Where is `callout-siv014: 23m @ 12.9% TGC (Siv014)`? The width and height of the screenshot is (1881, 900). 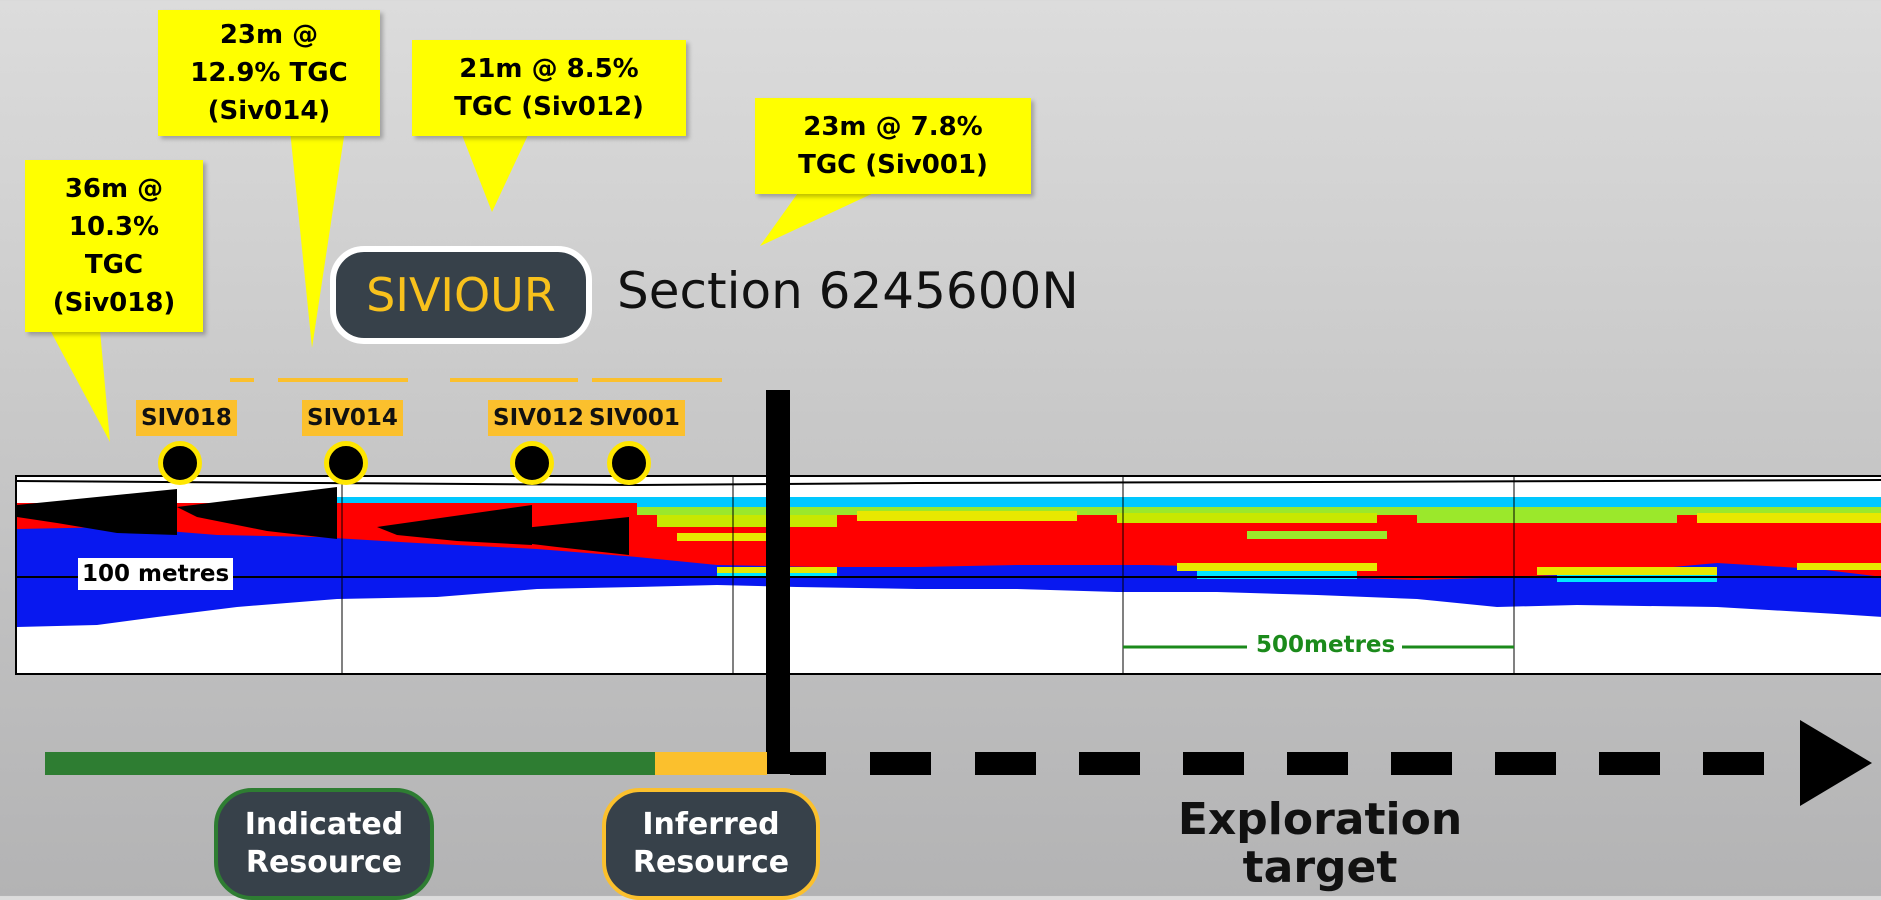 callout-siv014: 23m @ 12.9% TGC (Siv014) is located at coordinates (269, 73).